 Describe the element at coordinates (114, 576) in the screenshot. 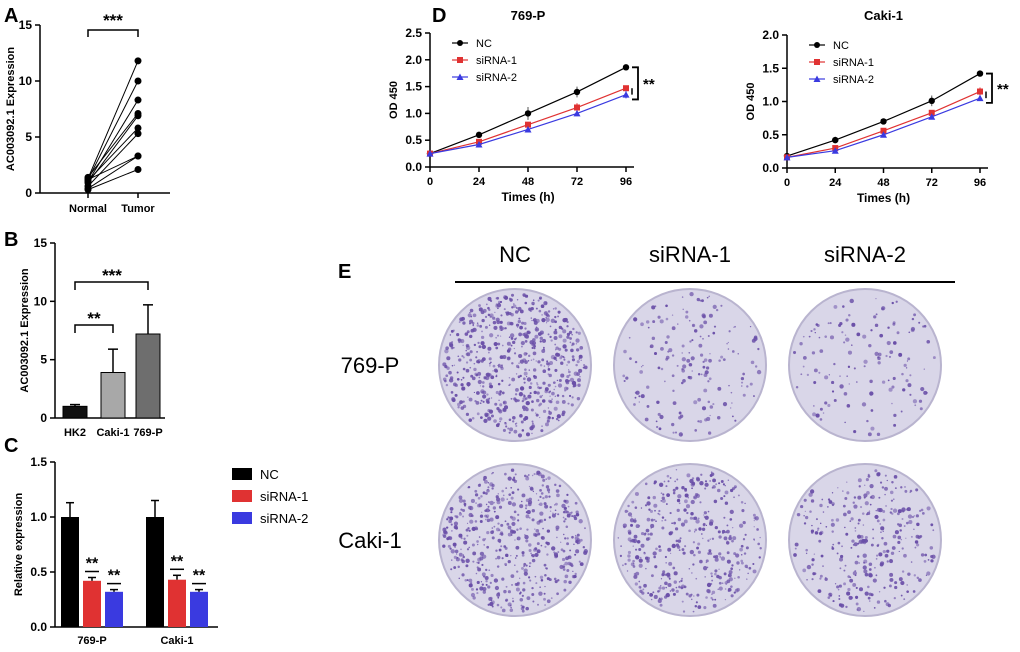

I see `significance-label: **` at that location.